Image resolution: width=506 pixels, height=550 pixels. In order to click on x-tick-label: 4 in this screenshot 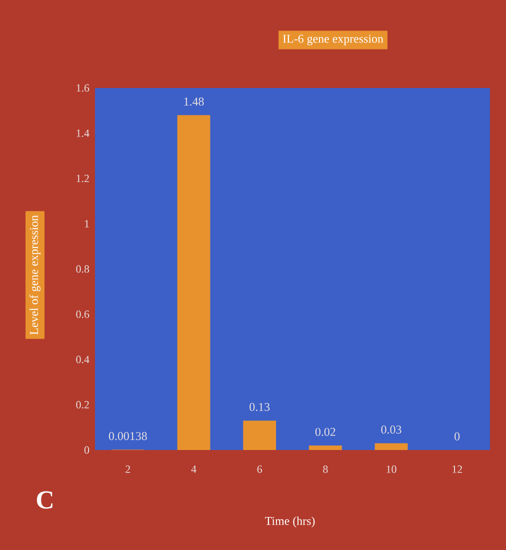, I will do `click(193, 469)`.